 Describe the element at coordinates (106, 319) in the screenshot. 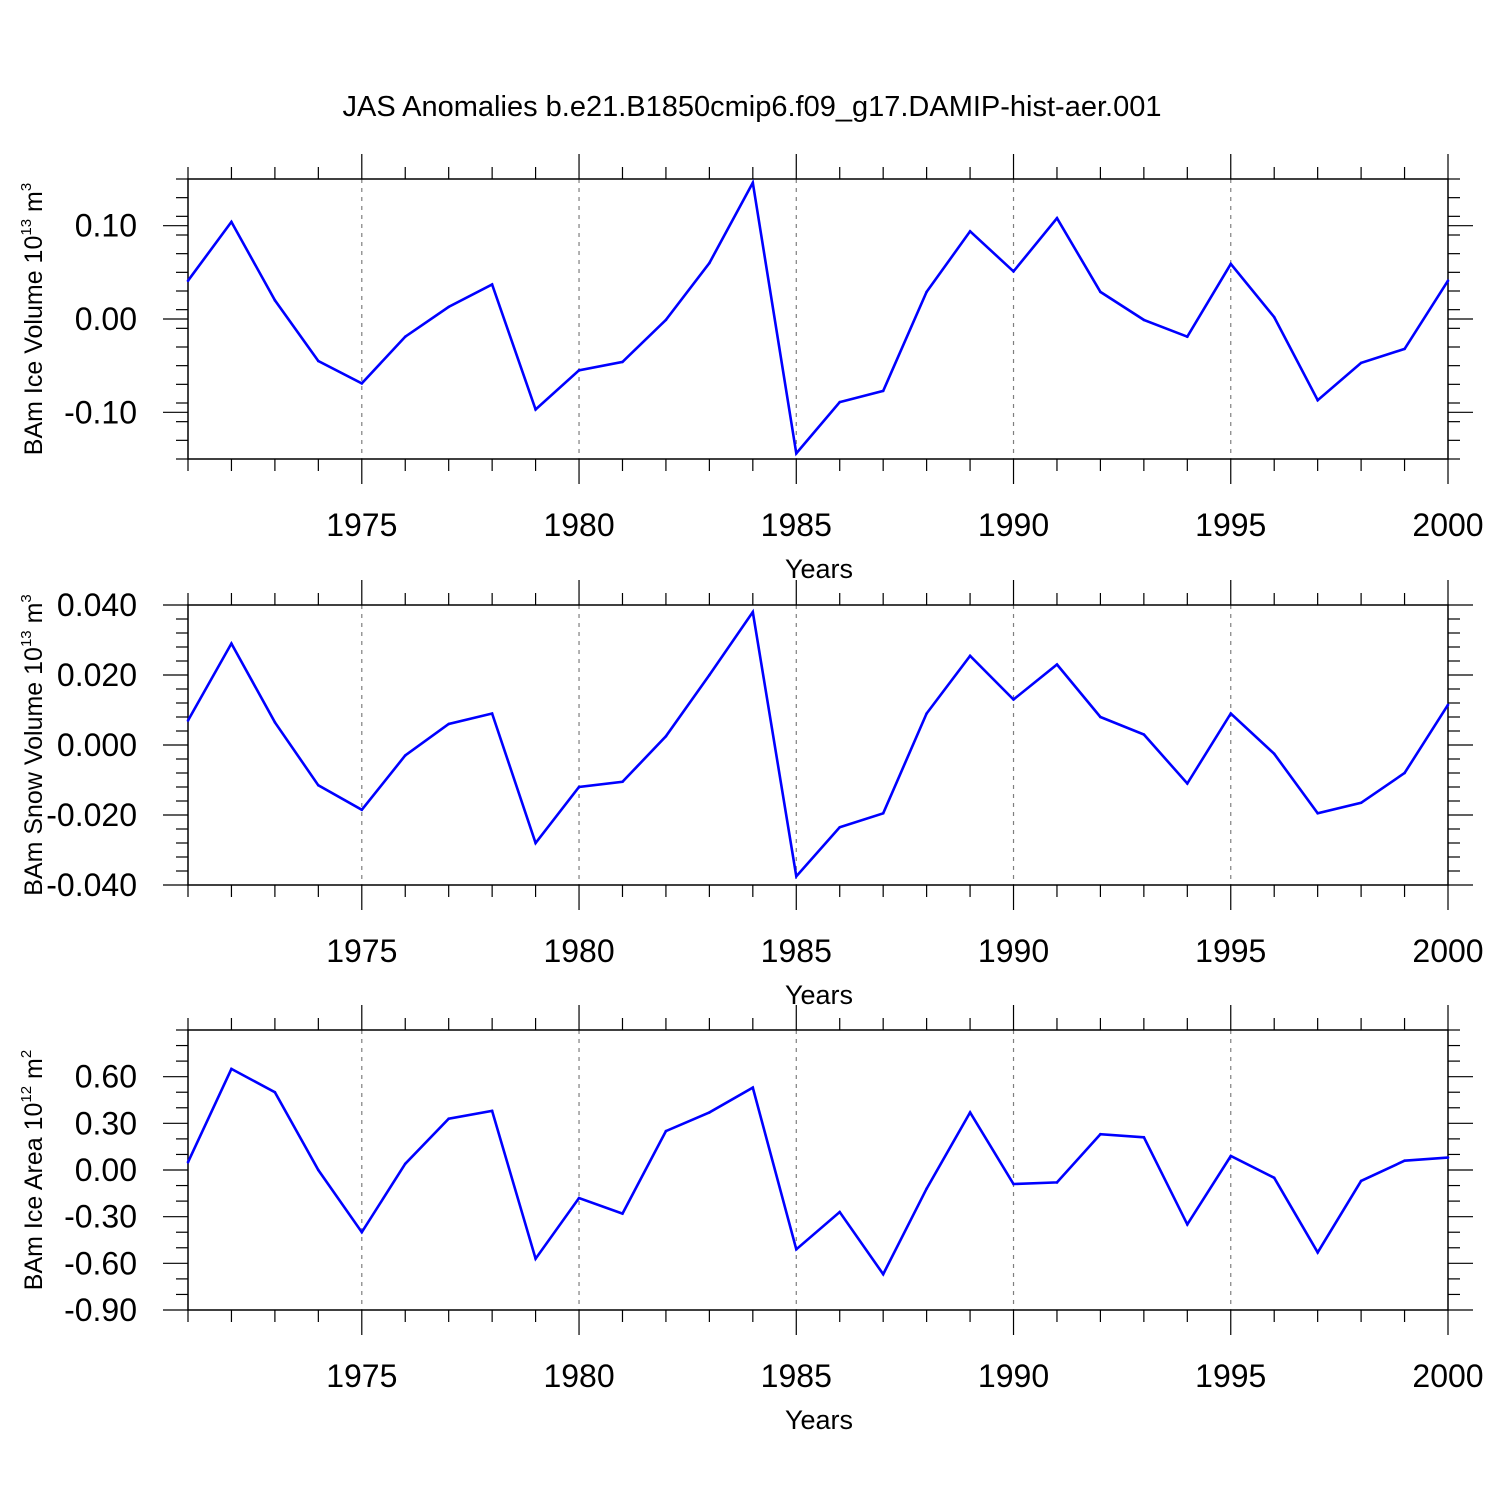

I see `y-tick-label: 0.00` at that location.